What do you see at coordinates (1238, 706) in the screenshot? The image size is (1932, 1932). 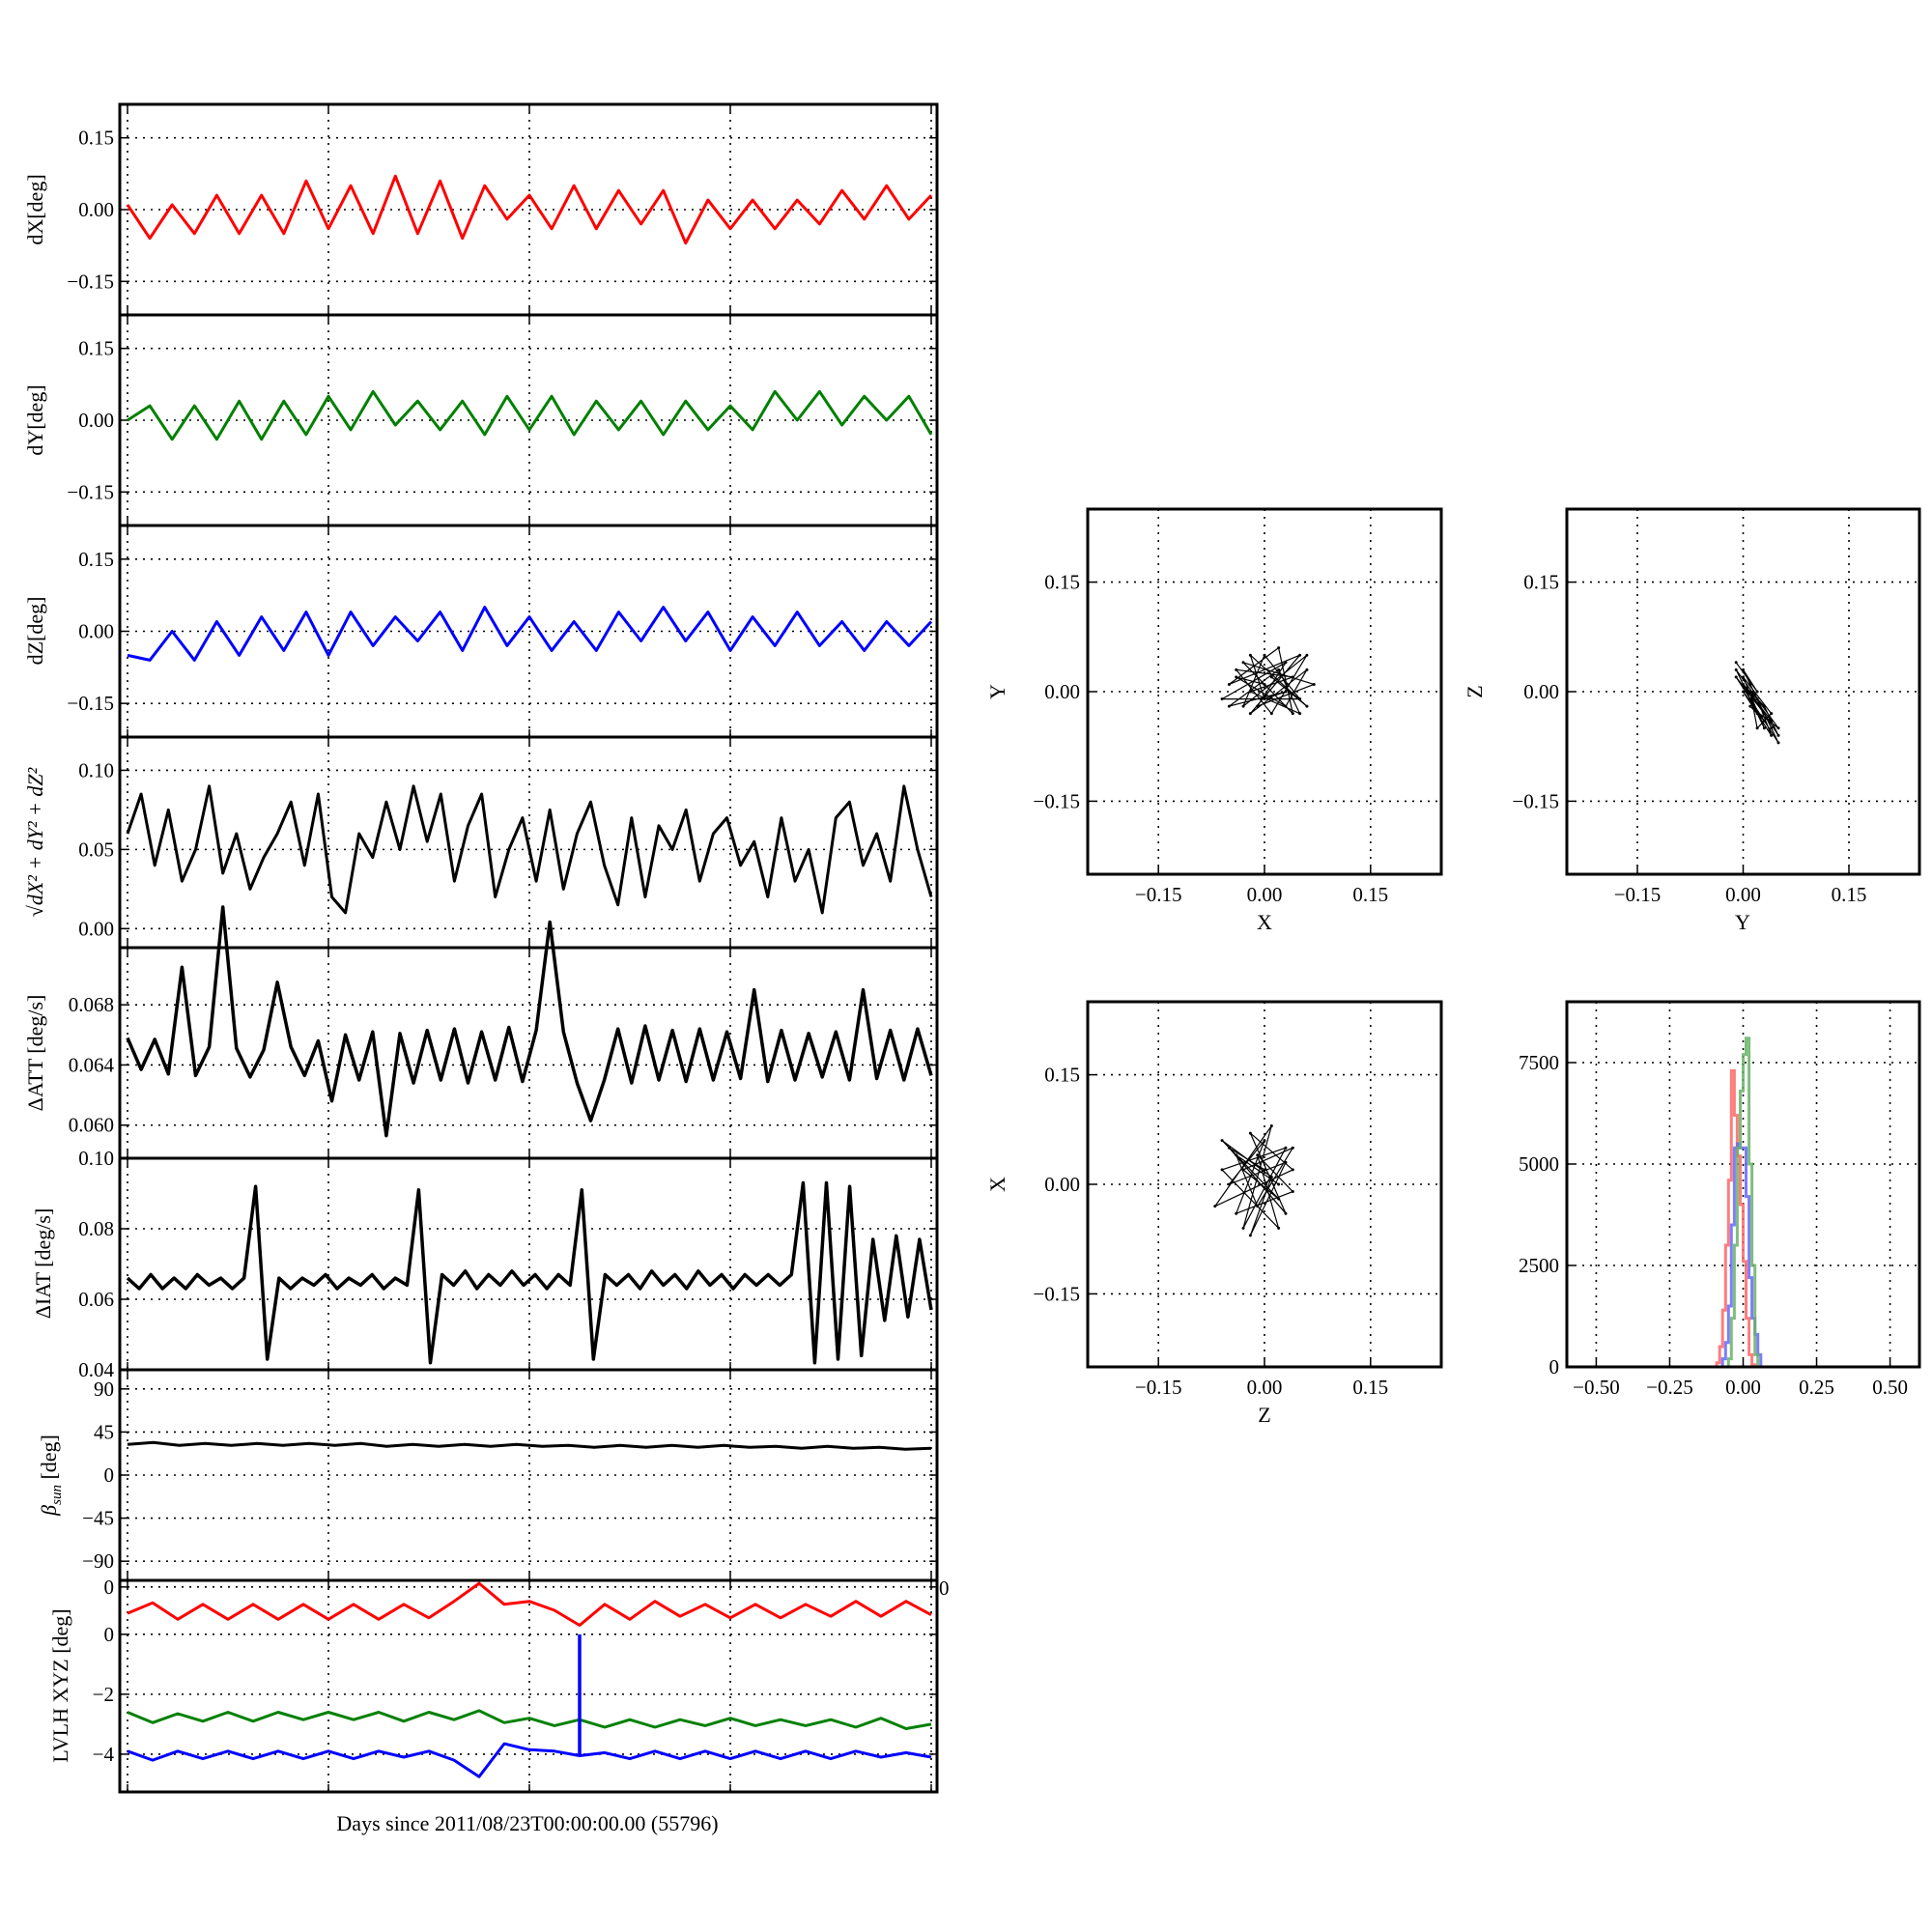 I see `panel-xy: −0.15 0.00 0.15 0.15 0.00 −0.15` at bounding box center [1238, 706].